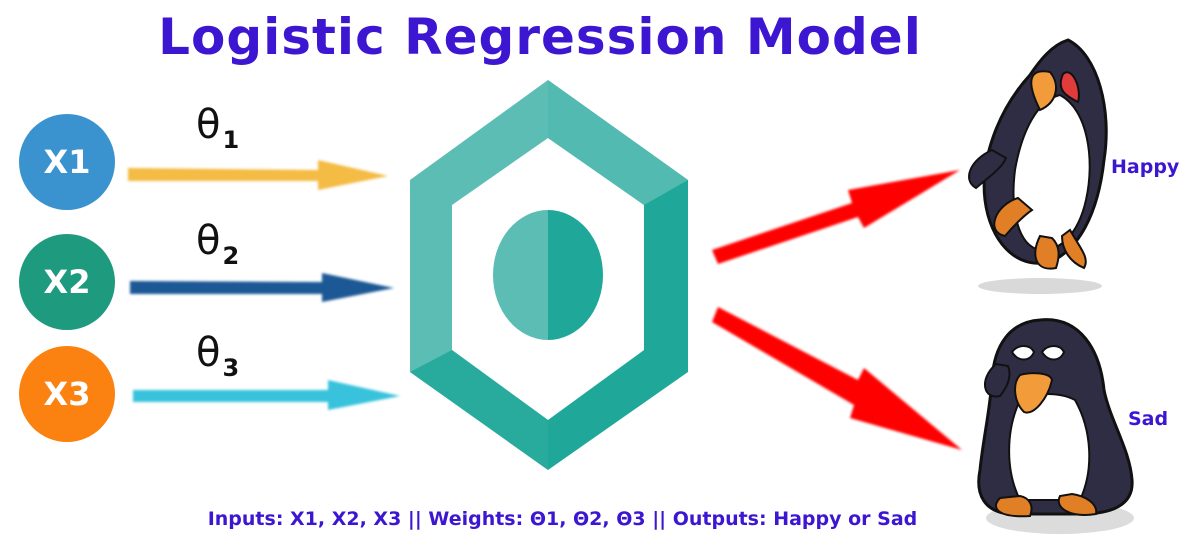 This screenshot has width=1191, height=548. Describe the element at coordinates (1038, 166) in the screenshot. I see `happy-penguin-icon` at that location.